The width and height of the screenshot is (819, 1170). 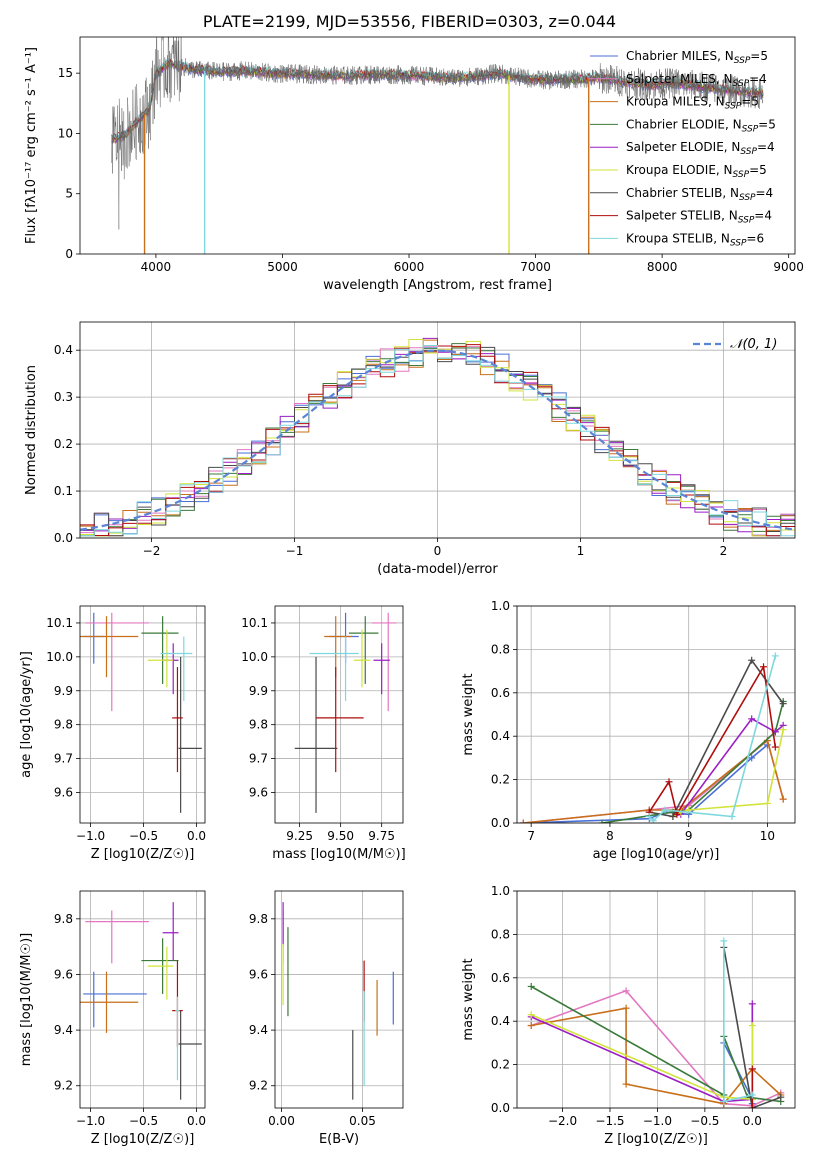 I want to click on x-tick-label: −1, so click(x=295, y=551).